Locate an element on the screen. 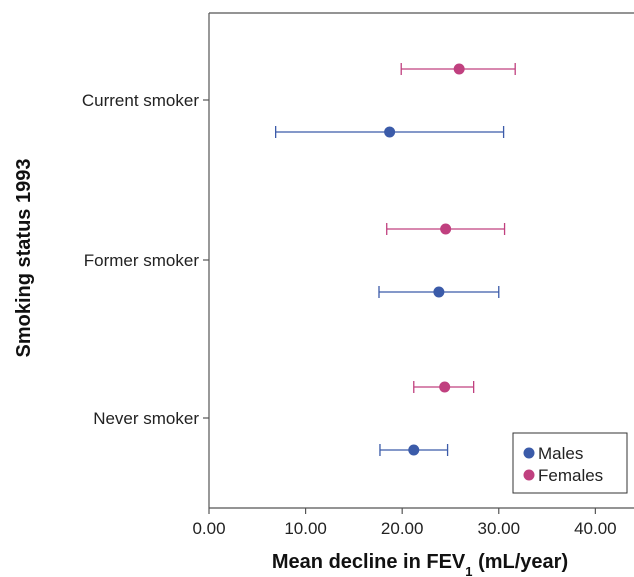 The image size is (634, 577). x-tick-label: 40.00 is located at coordinates (595, 528).